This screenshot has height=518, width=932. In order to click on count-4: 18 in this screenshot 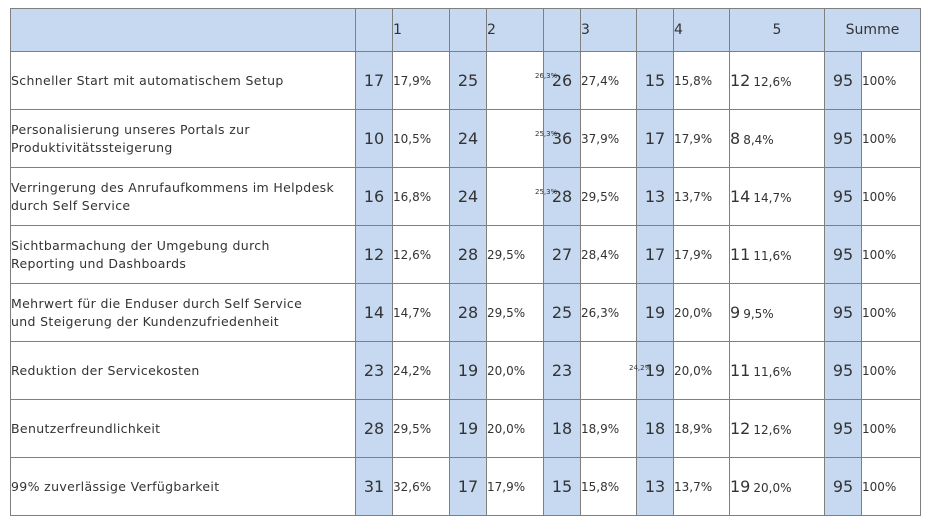, I will do `click(655, 428)`.